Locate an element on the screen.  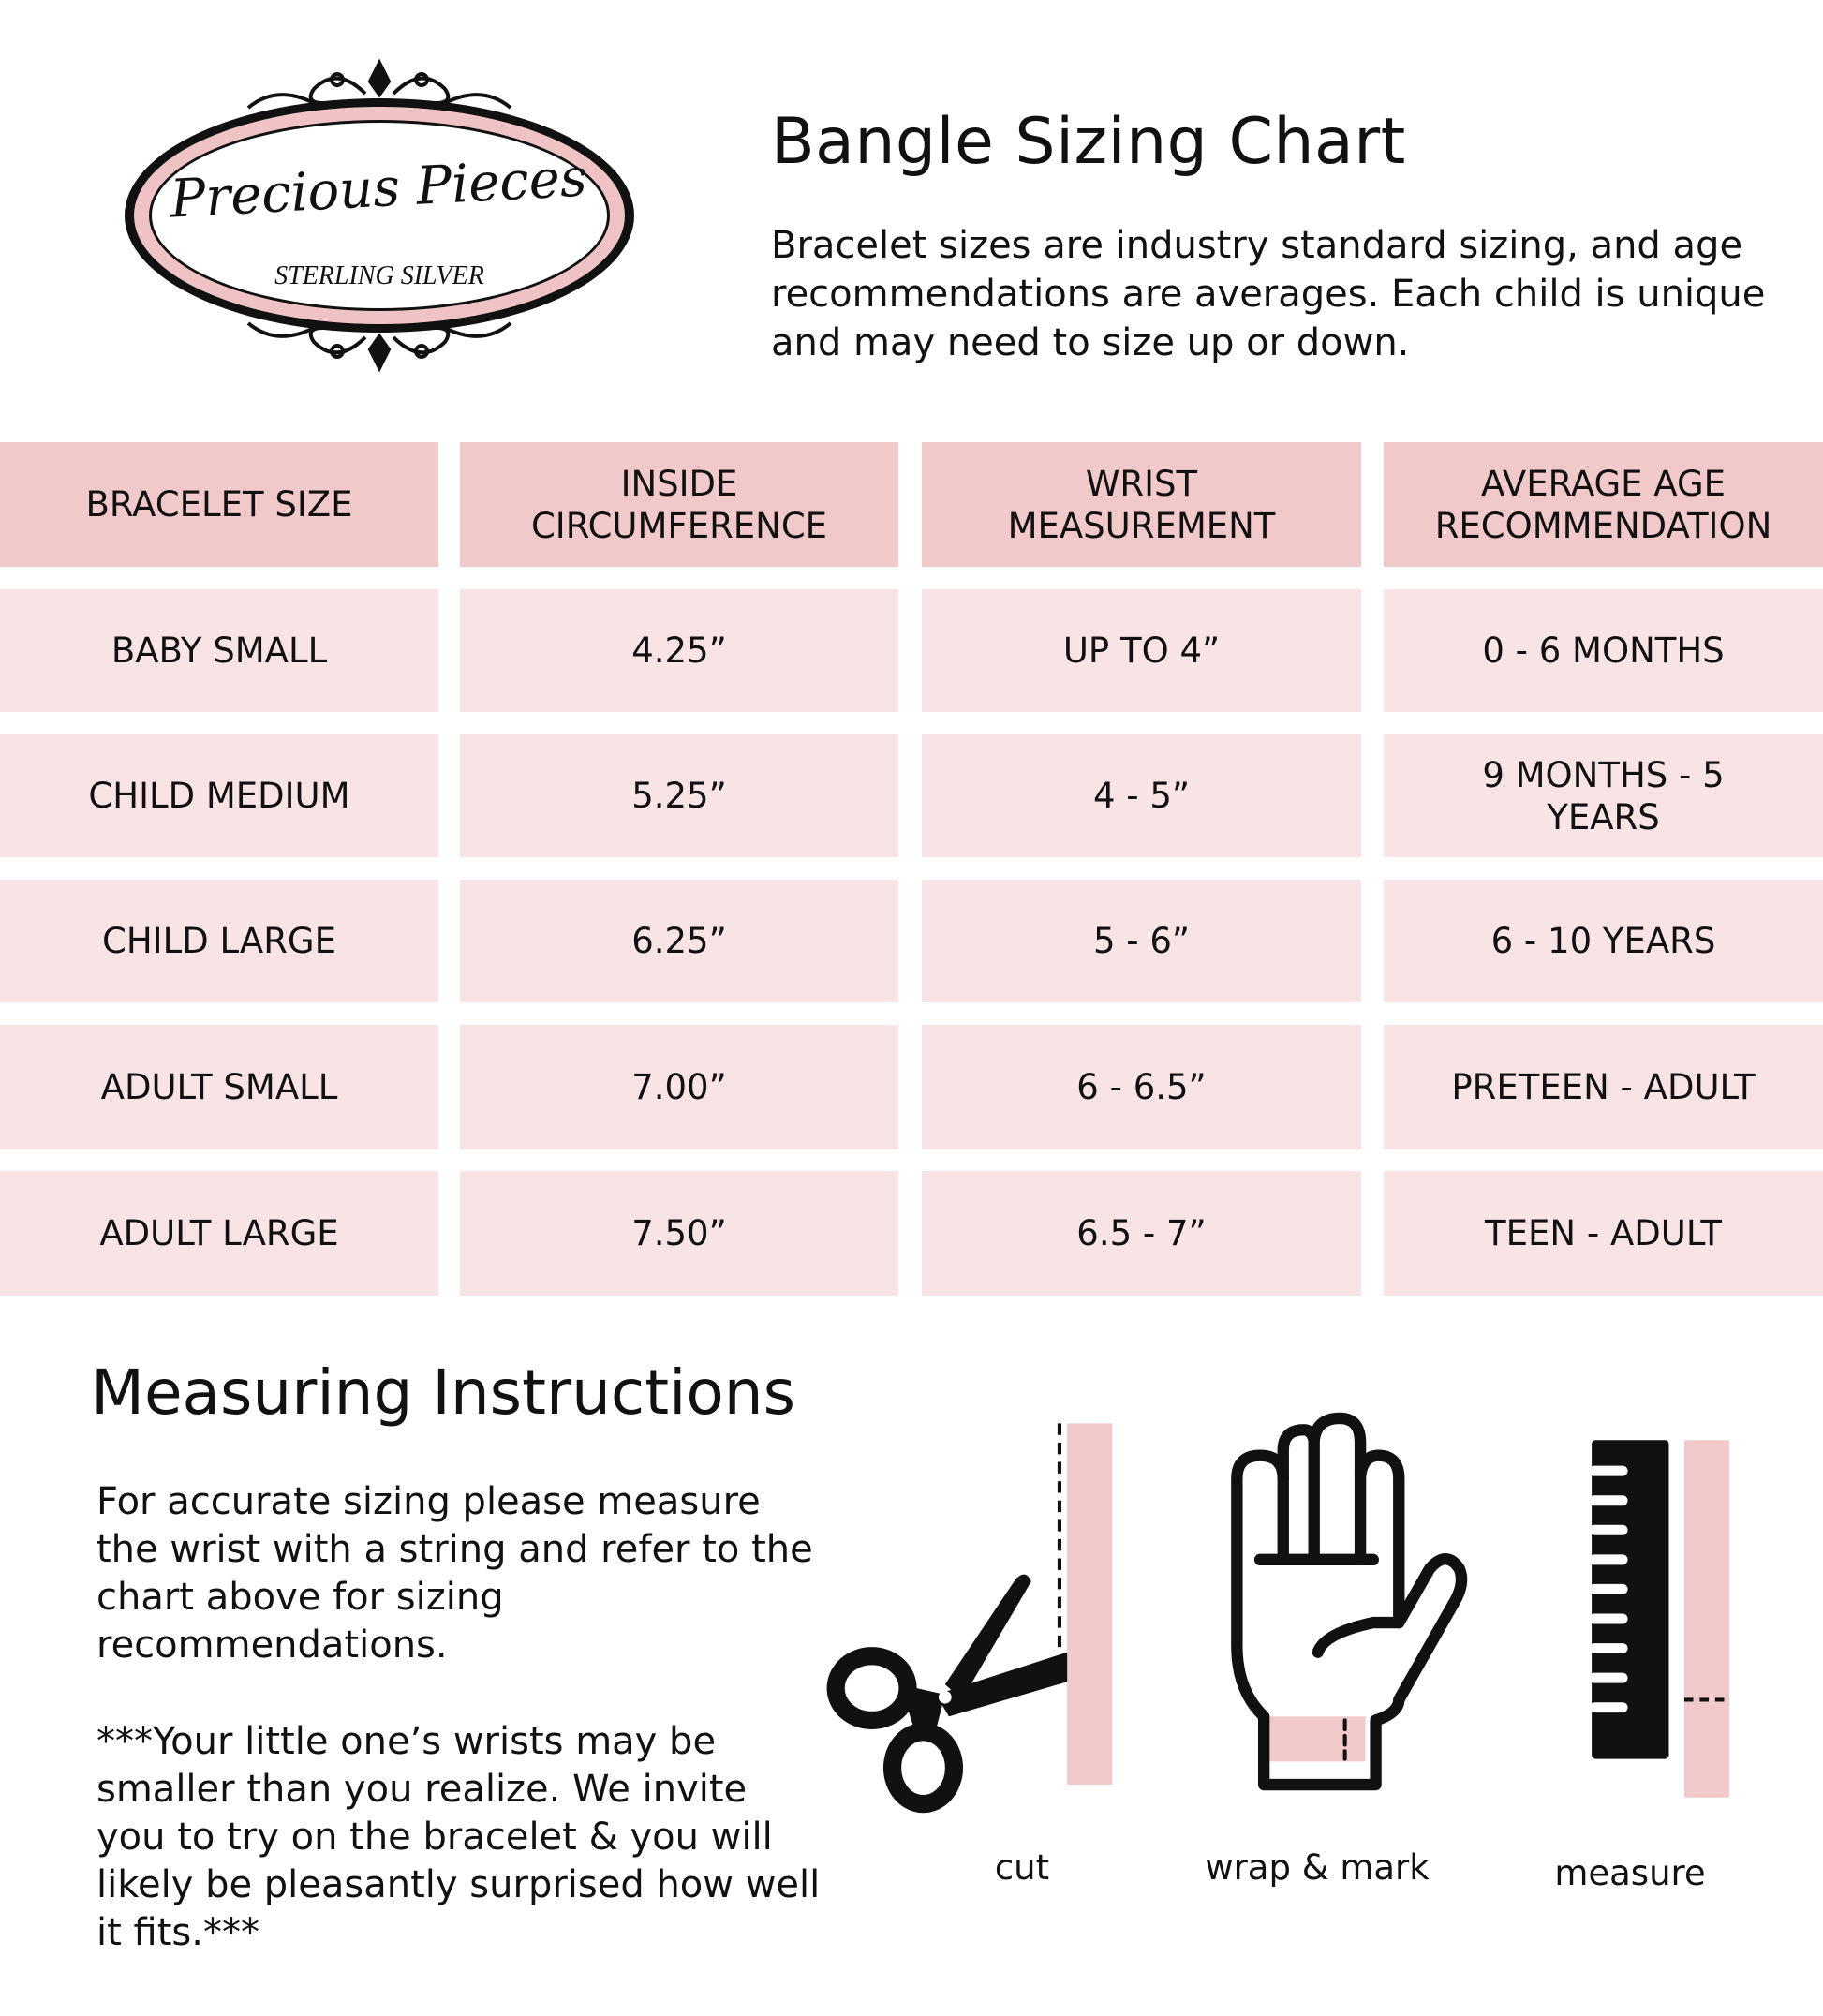
table-header-cell: AVERAGE AGE RECOMMENDATION is located at coordinates (1603, 504).